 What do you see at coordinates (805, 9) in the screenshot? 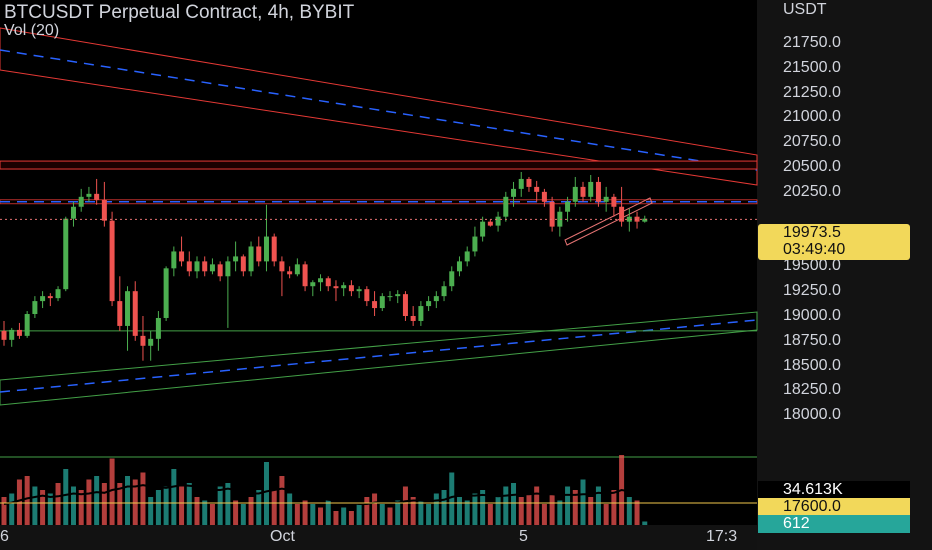
I see `axis-unit-label: USDT` at bounding box center [805, 9].